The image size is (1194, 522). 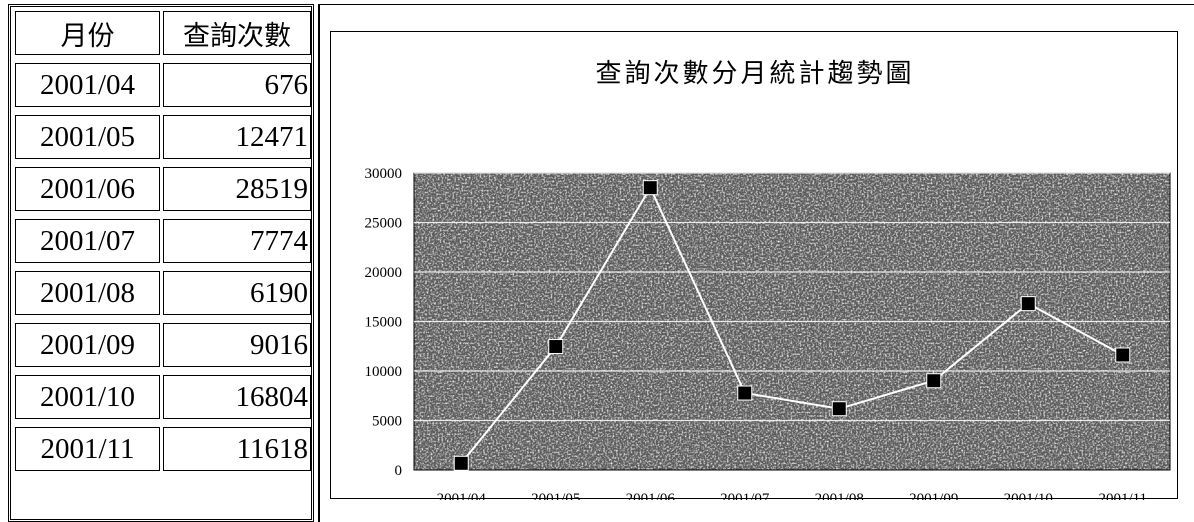 What do you see at coordinates (161, 241) in the screenshot?
I see `table-row: 2001/07 7774` at bounding box center [161, 241].